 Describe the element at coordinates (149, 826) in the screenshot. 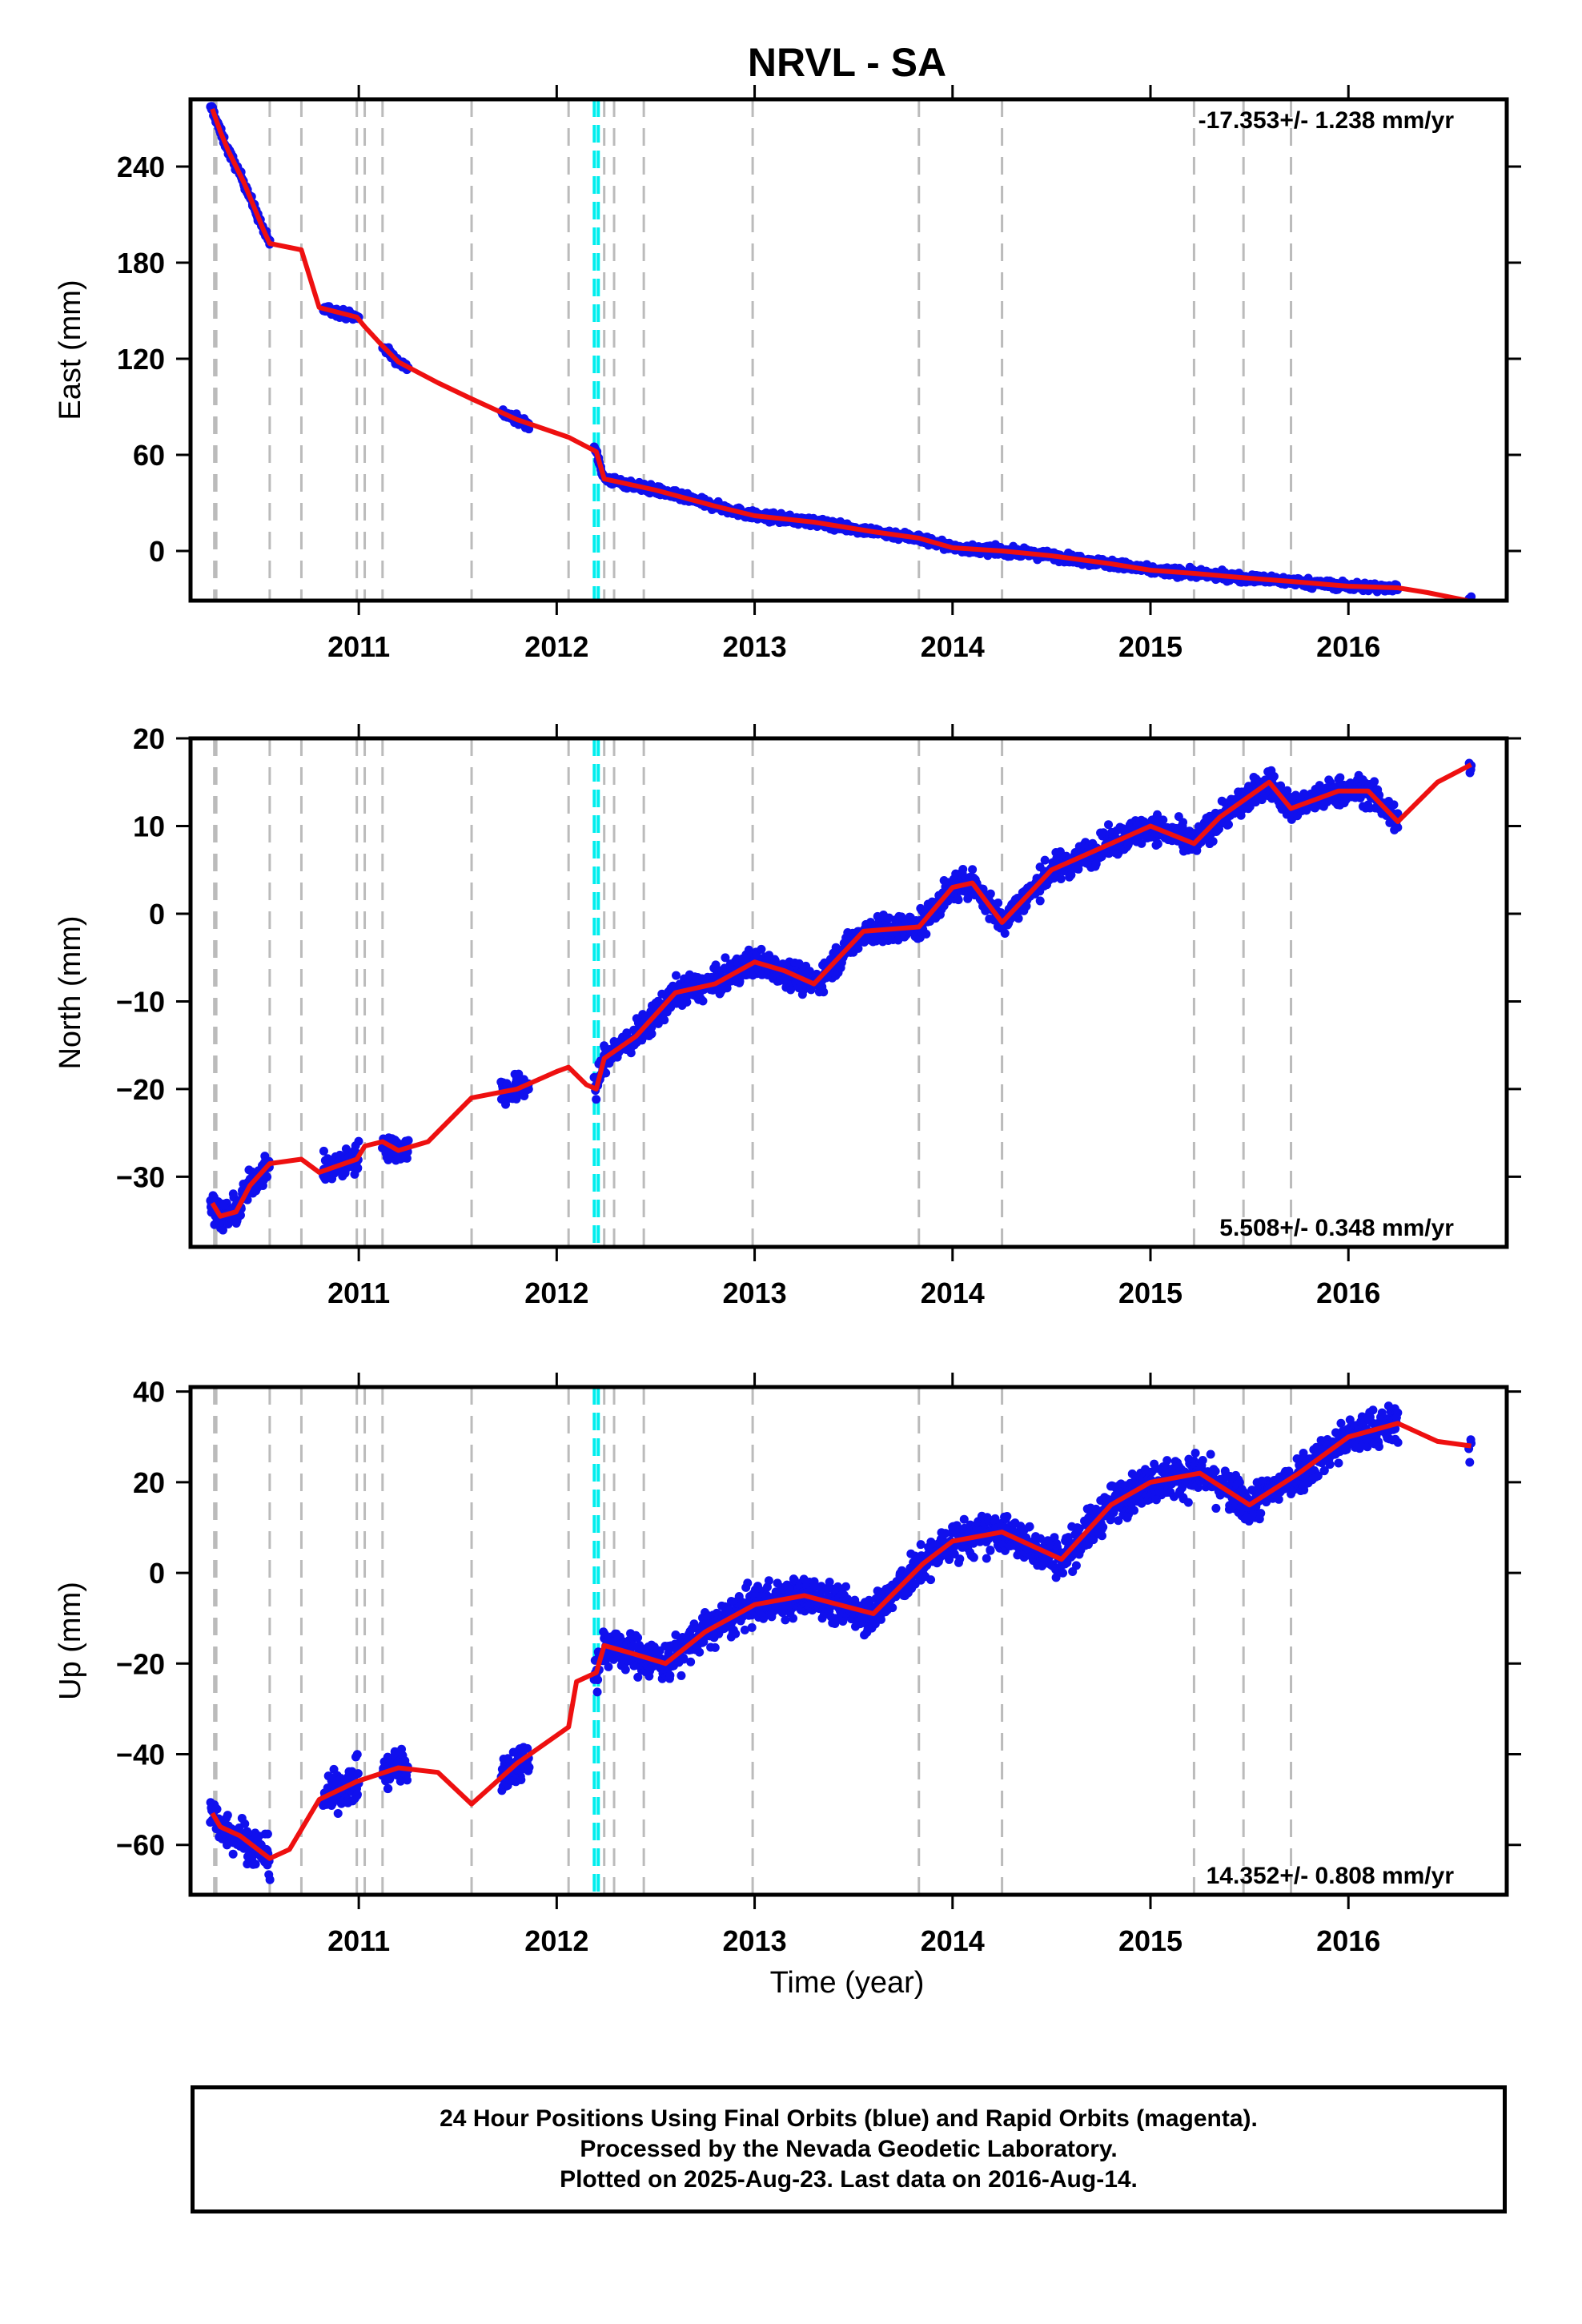

I see `y-tick-label: 10` at that location.